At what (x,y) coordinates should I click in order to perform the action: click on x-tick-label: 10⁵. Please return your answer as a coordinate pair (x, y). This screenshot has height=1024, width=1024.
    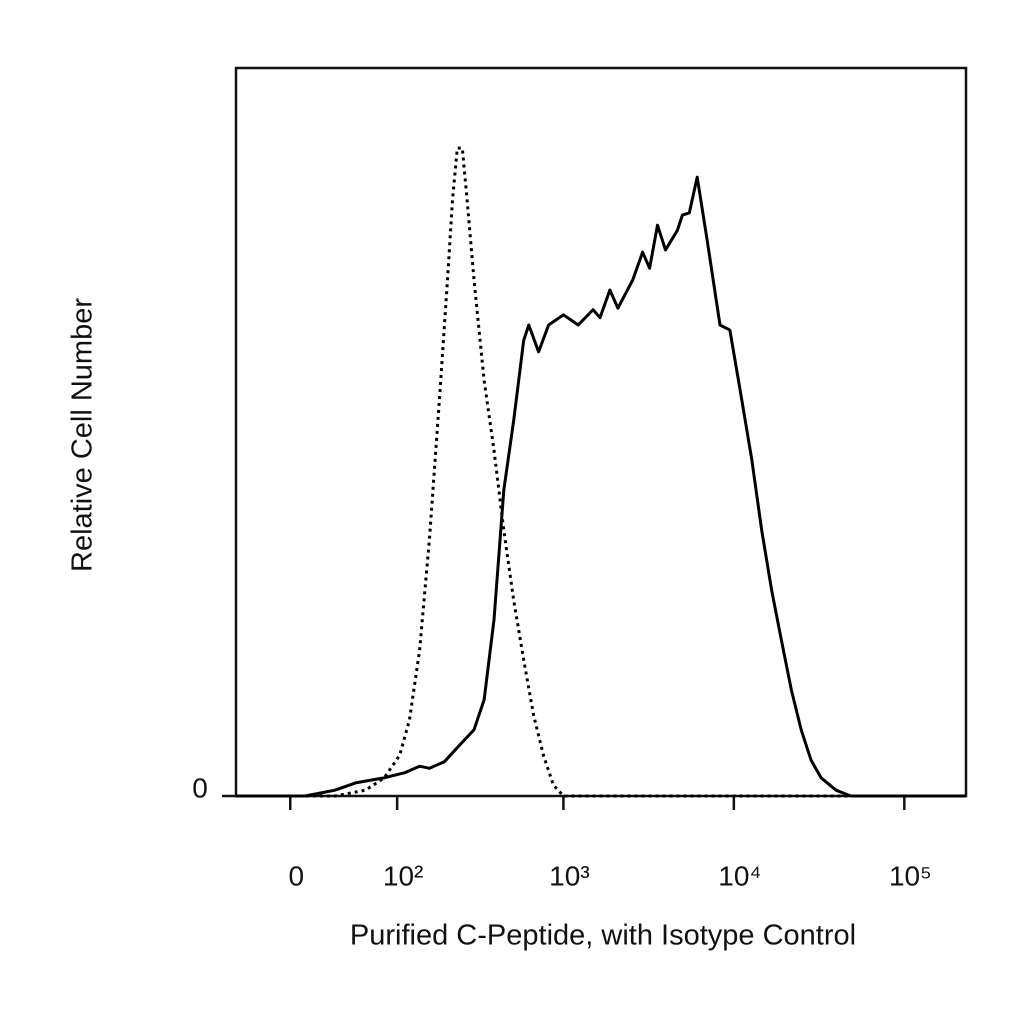
    Looking at the image, I should click on (910, 875).